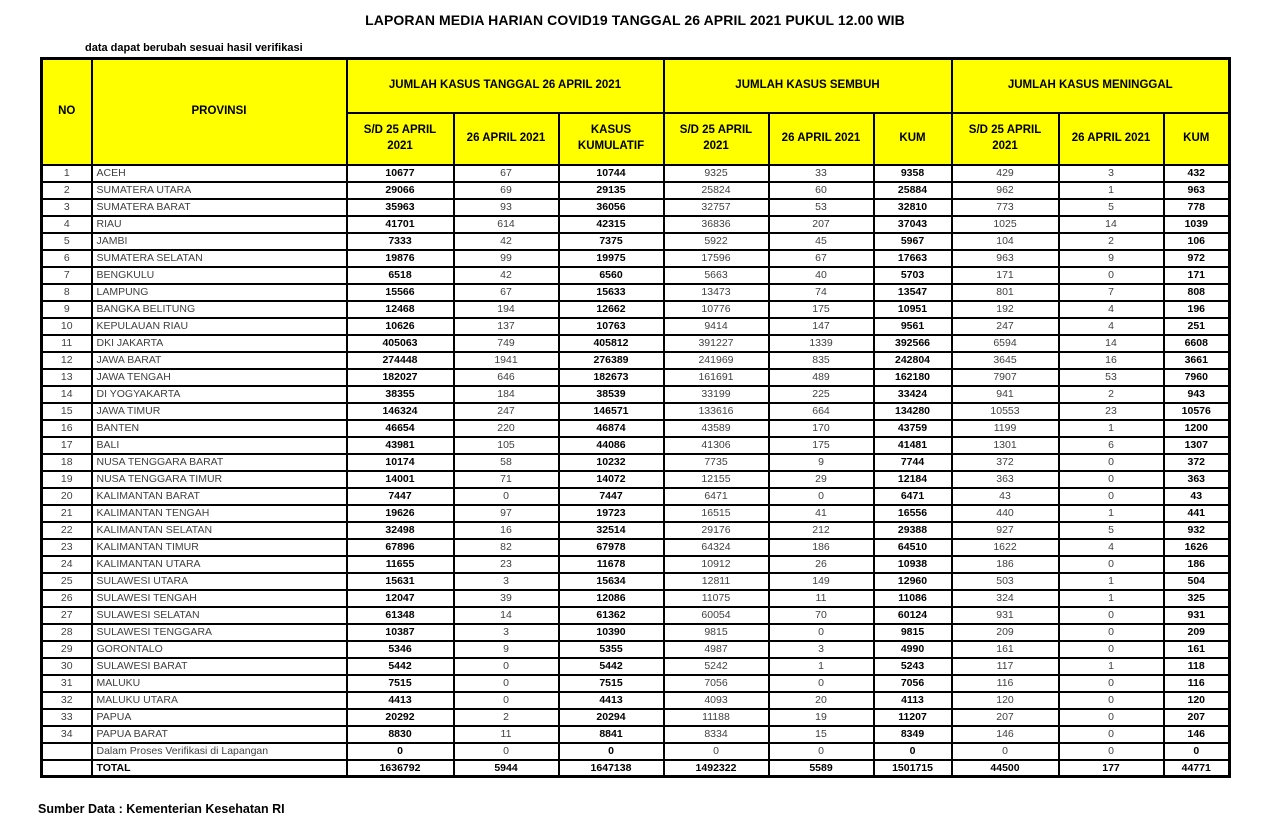 This screenshot has width=1270, height=836. I want to click on value-cell: 1200, so click(1196, 428).